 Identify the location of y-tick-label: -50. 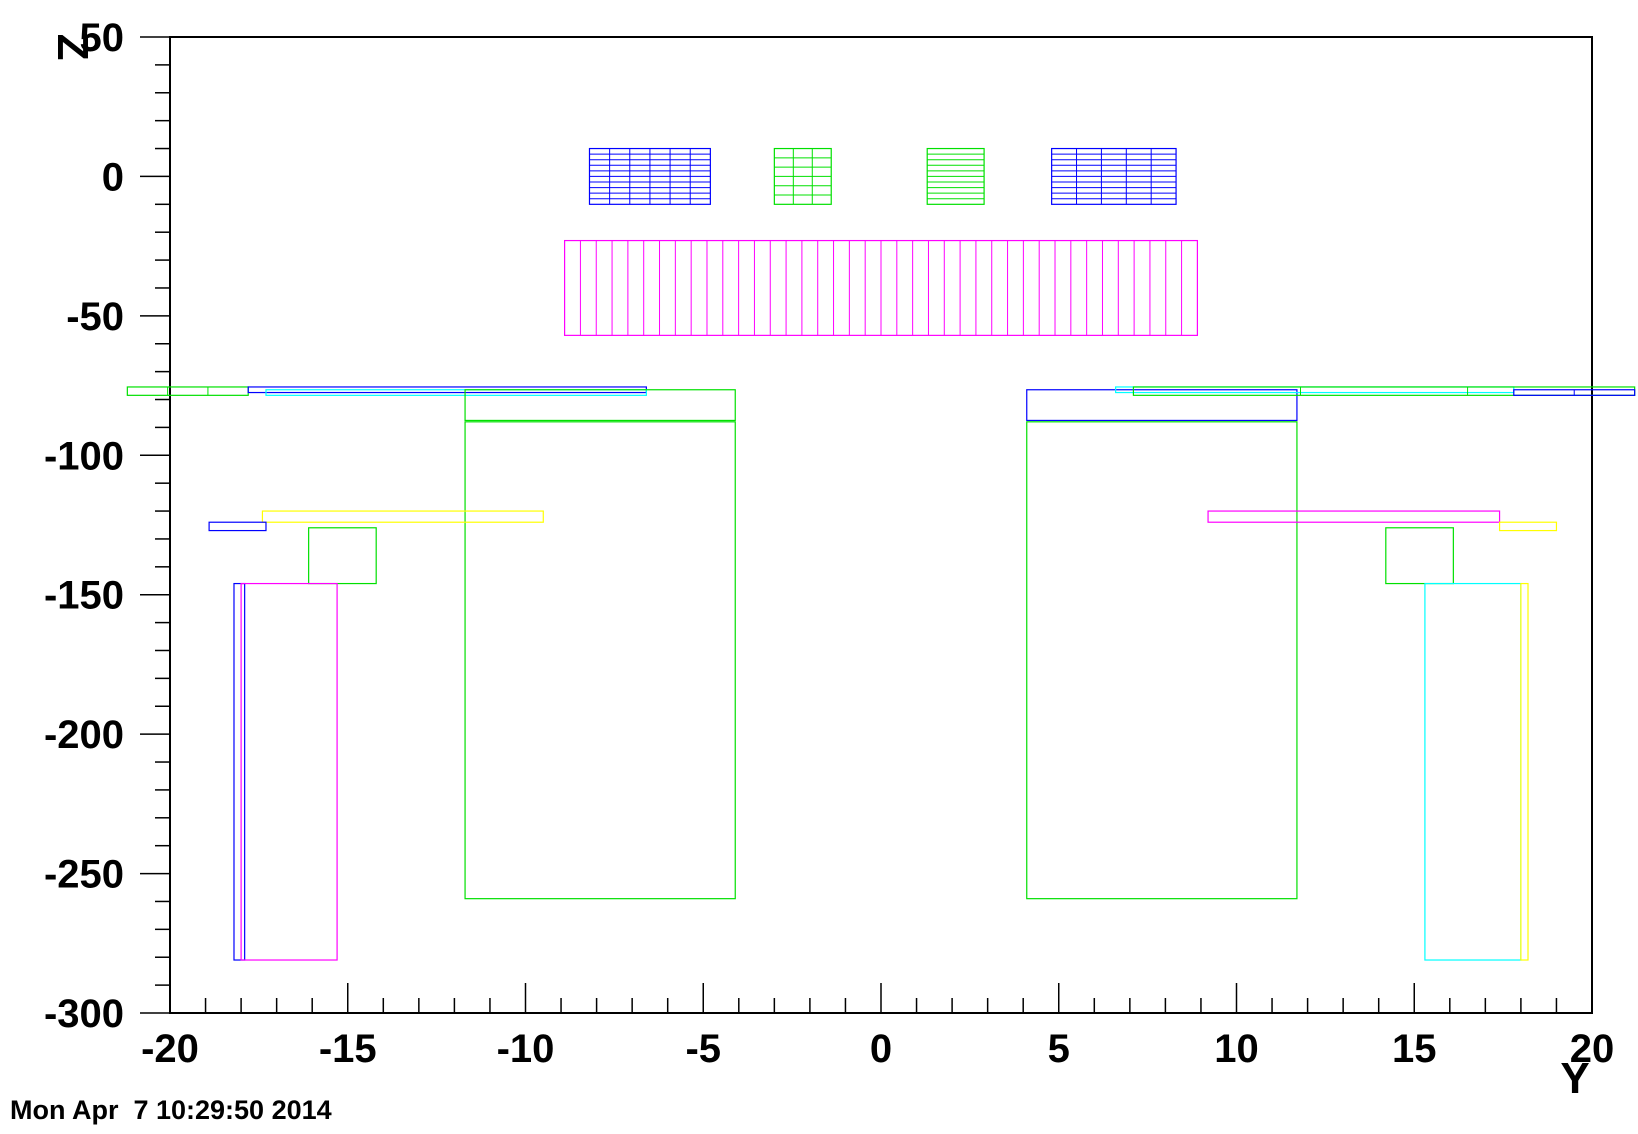
(95, 317).